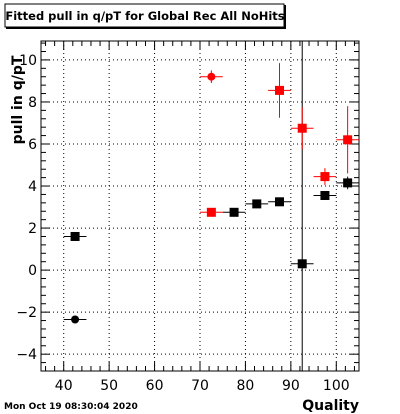 This screenshot has width=400, height=414. Describe the element at coordinates (109, 386) in the screenshot. I see `x-tick-label: 50` at that location.